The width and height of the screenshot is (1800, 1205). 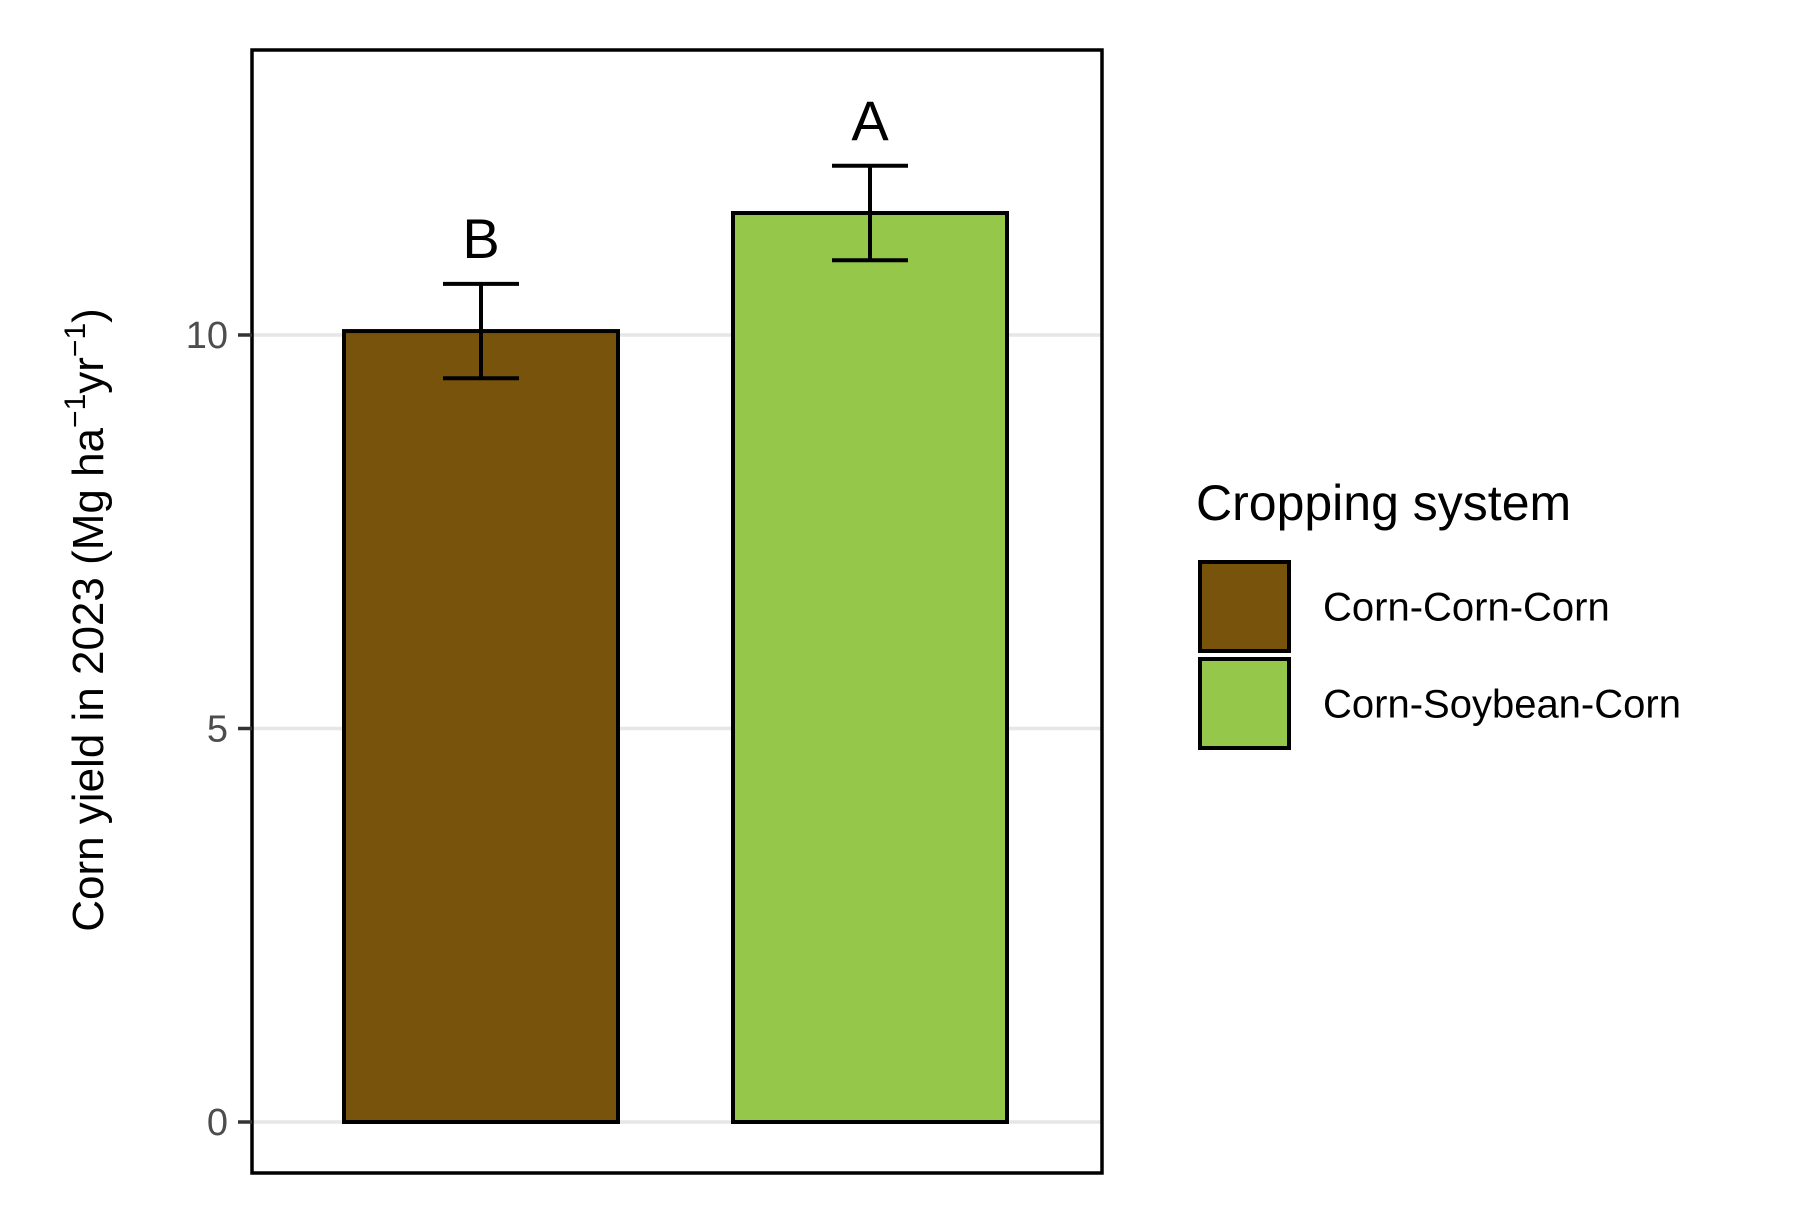 I want to click on significance-letters: BA, so click(x=675, y=179).